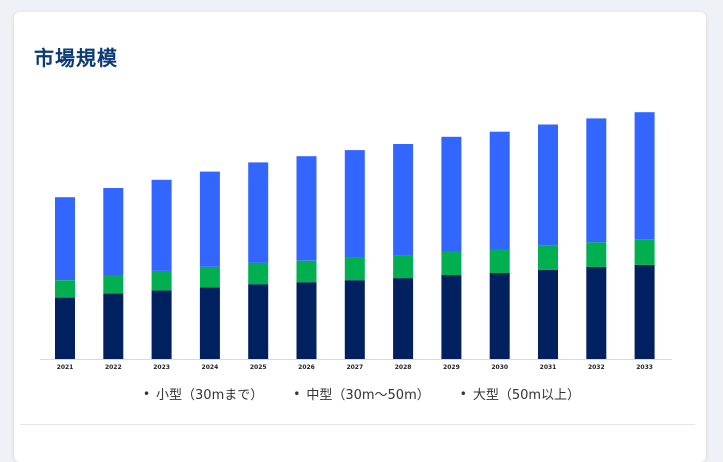 The height and width of the screenshot is (462, 723). What do you see at coordinates (368, 395) in the screenshot?
I see `legend-label-medium: 中型（30m〜50m）` at bounding box center [368, 395].